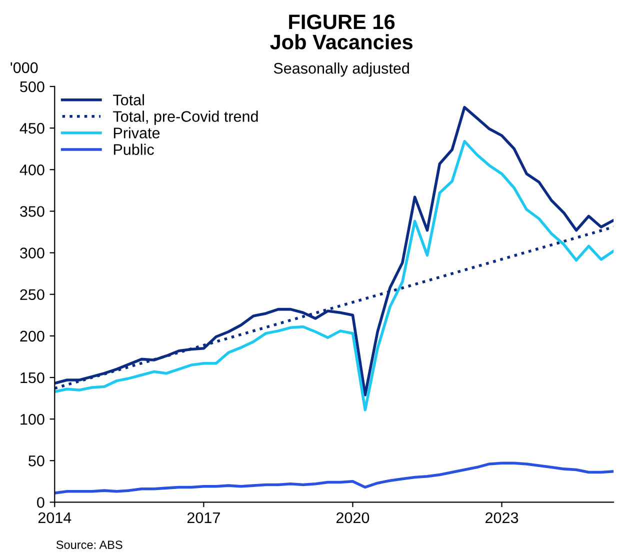 Image resolution: width=621 pixels, height=558 pixels. What do you see at coordinates (137, 132) in the screenshot?
I see `legend-label: Private` at bounding box center [137, 132].